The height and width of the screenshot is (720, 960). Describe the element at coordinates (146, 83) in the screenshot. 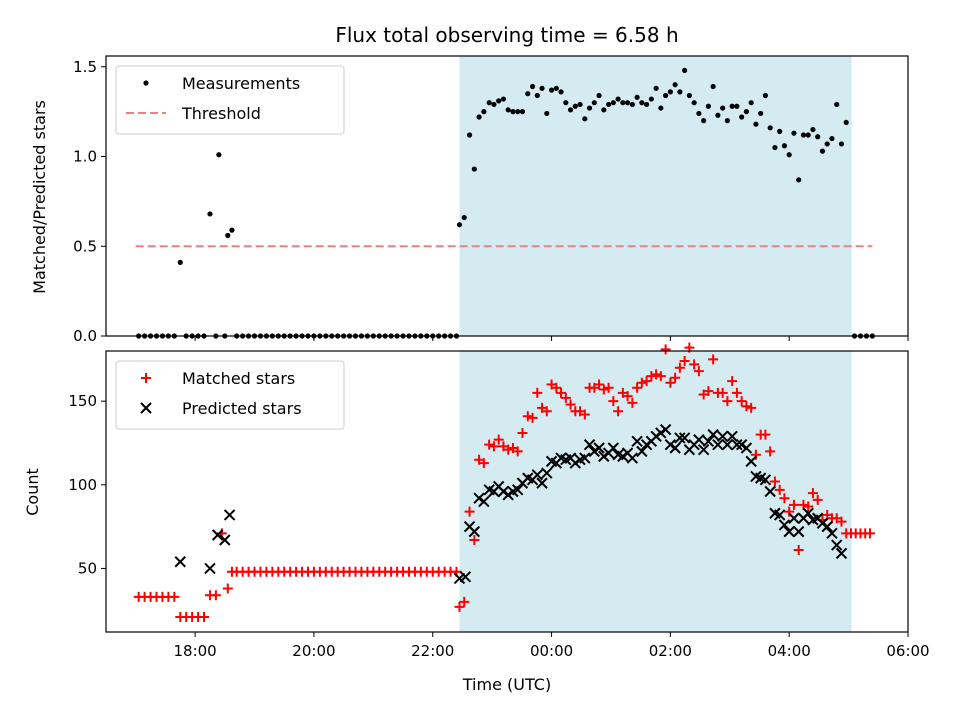

I see `legend-marker-measurements` at that location.